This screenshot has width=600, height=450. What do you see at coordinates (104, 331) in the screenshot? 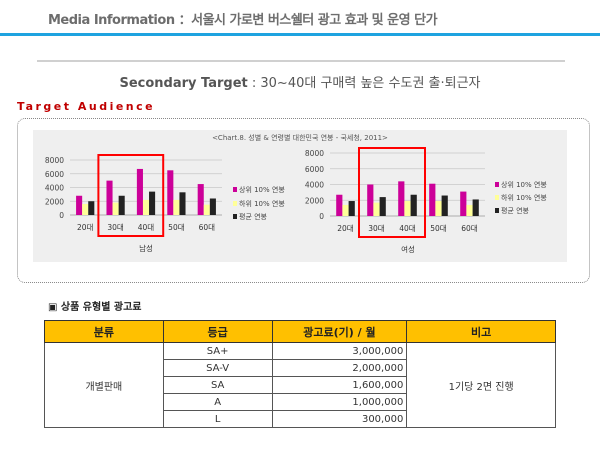
I see `header-category: 분류` at bounding box center [104, 331].